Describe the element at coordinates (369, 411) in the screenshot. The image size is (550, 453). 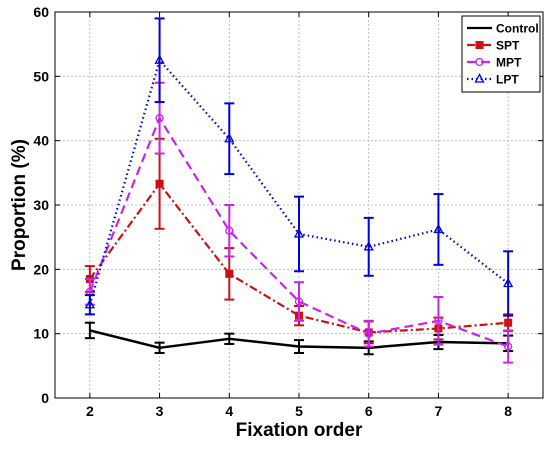
I see `x-tick-label: 6` at that location.